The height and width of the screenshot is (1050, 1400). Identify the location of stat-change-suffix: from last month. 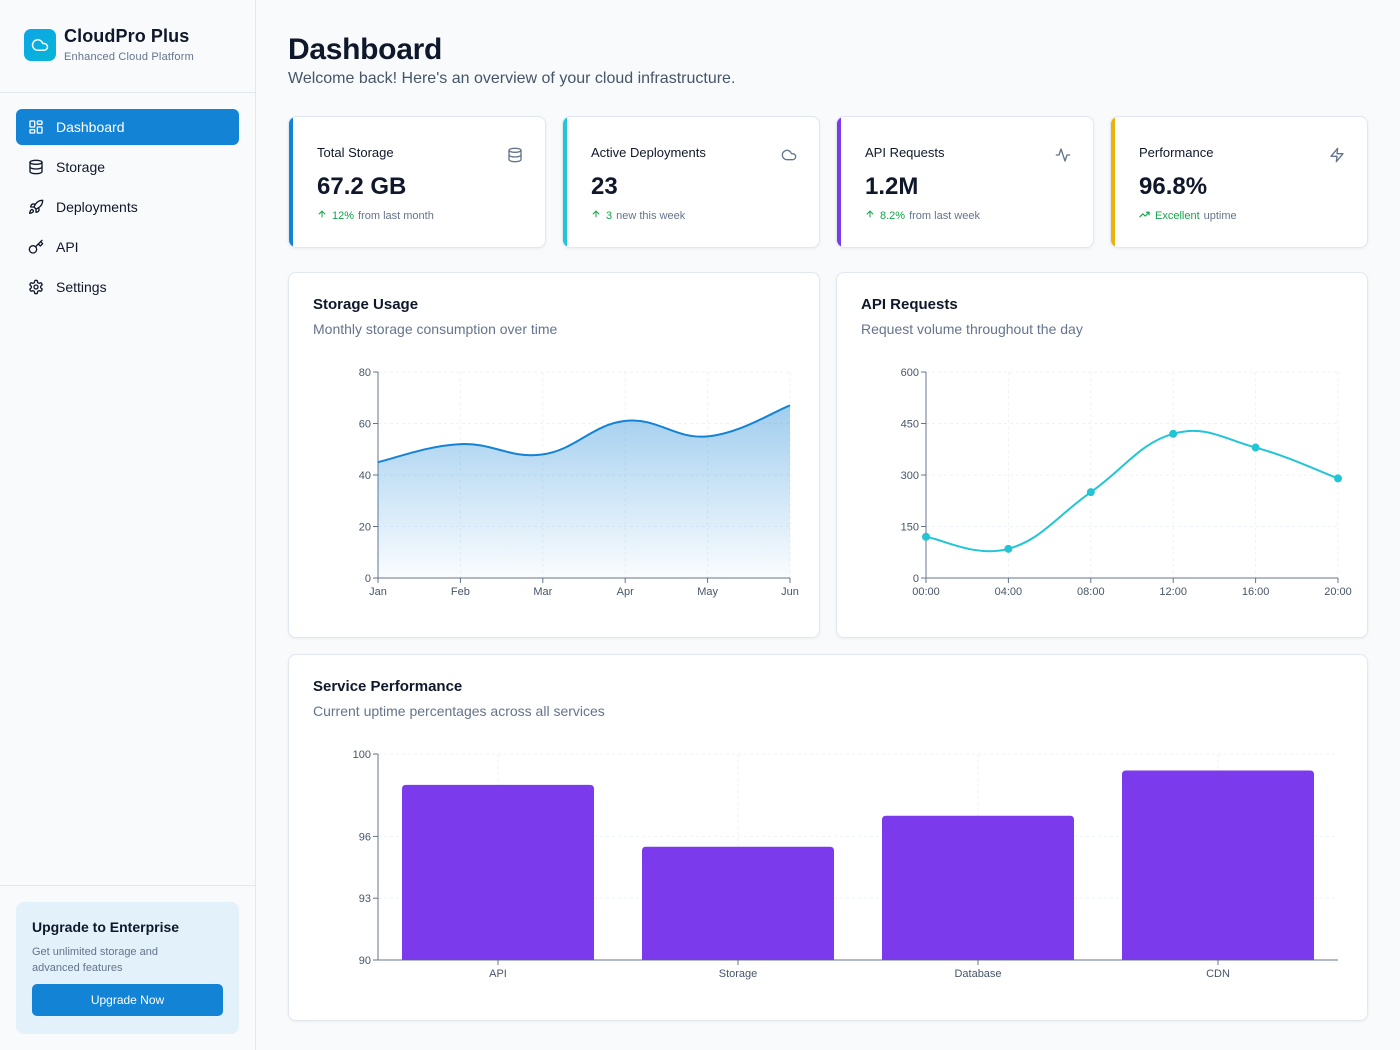
(396, 215).